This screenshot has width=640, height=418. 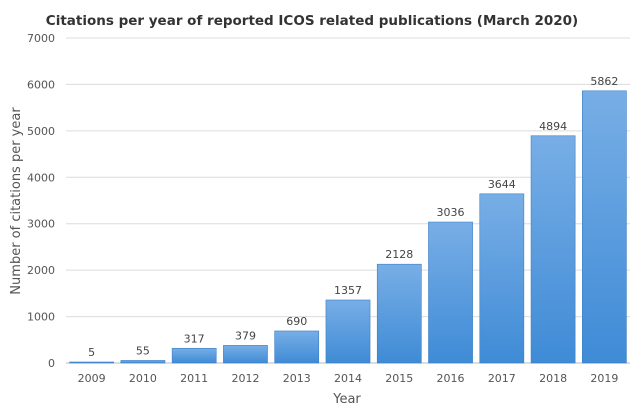 What do you see at coordinates (194, 355) in the screenshot?
I see `bar-2011` at bounding box center [194, 355].